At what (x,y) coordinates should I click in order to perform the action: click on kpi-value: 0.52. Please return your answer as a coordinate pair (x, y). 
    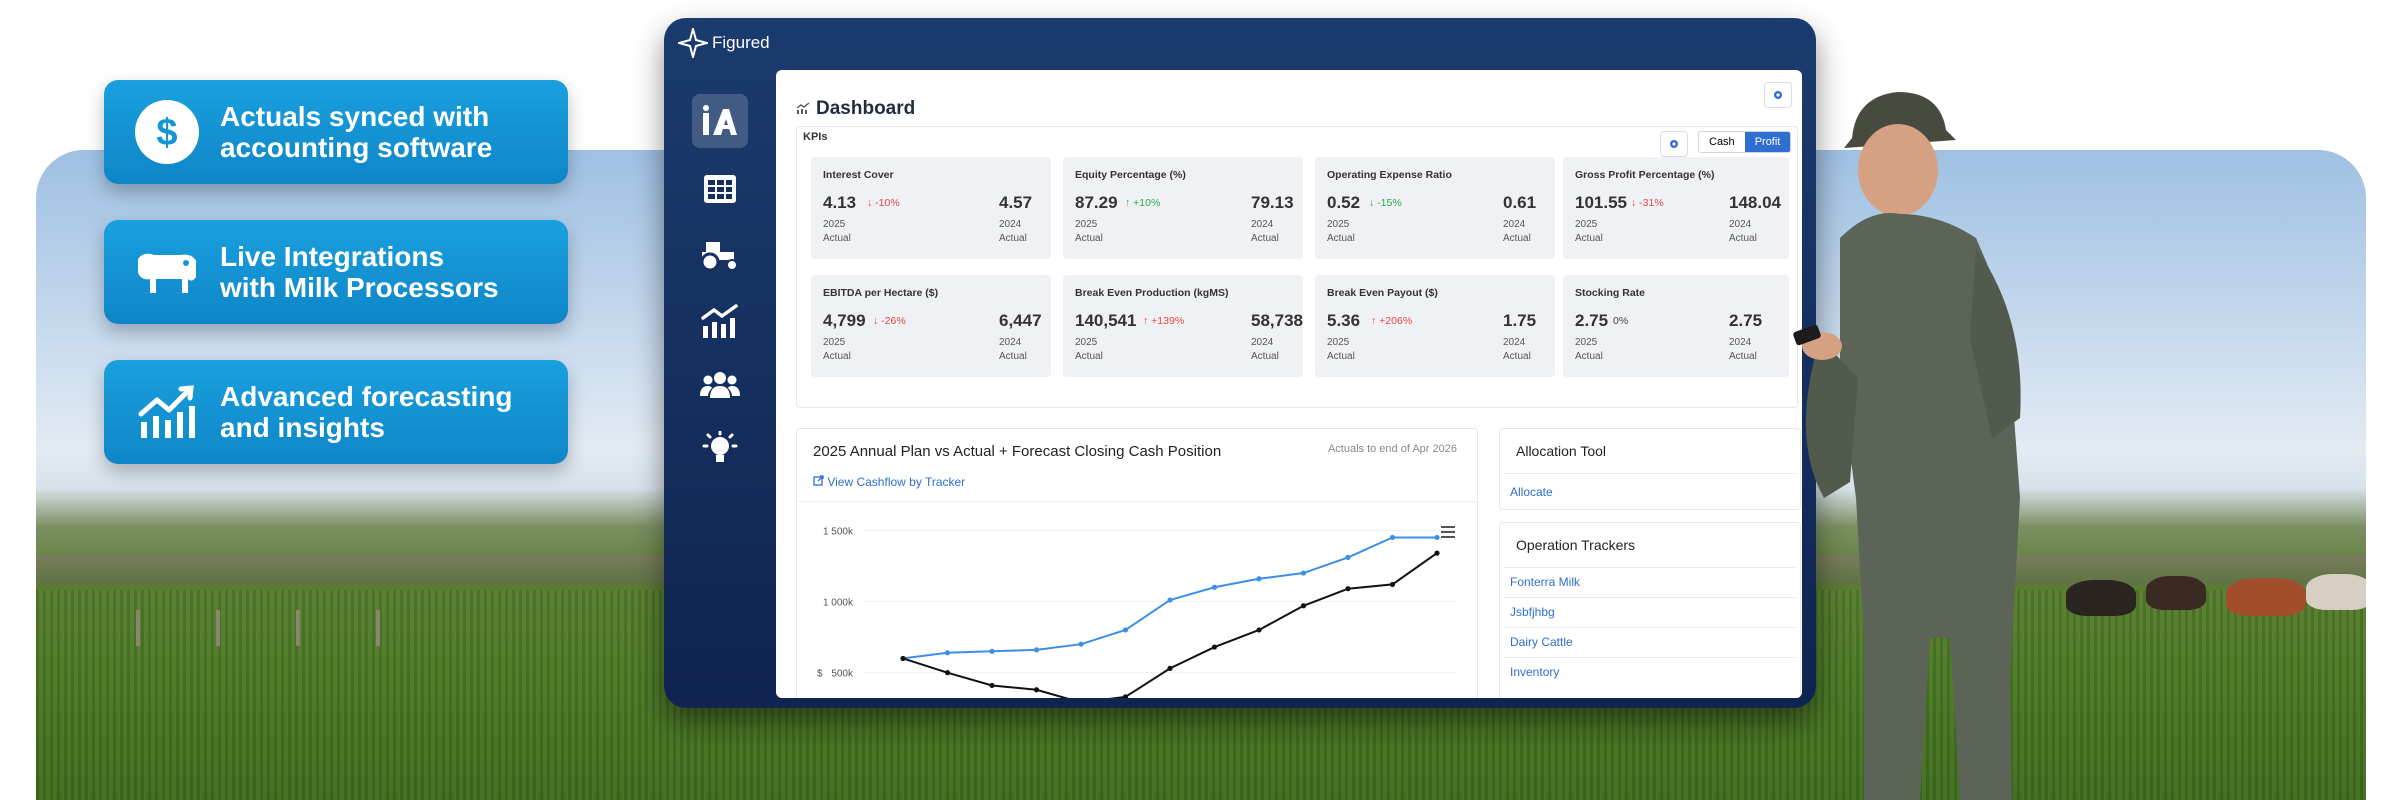
    Looking at the image, I should click on (1344, 202).